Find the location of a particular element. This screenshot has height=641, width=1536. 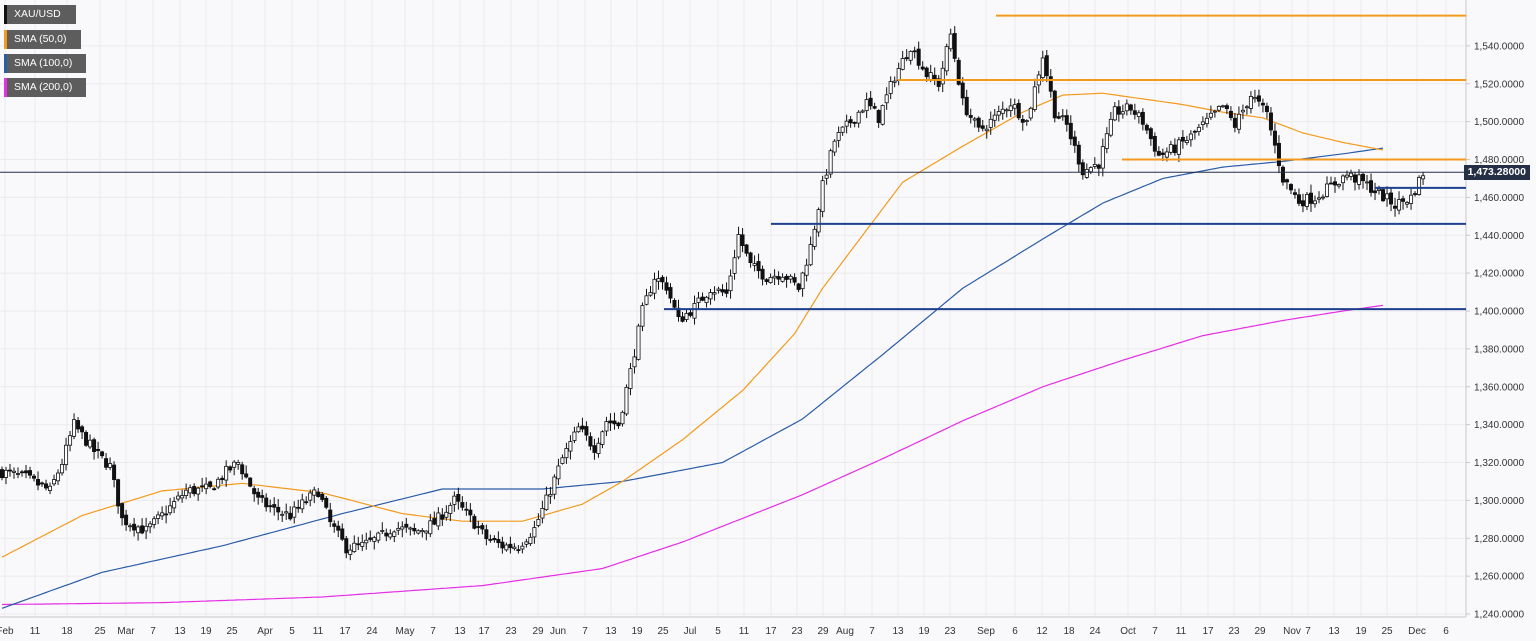

y-tick-label: 1,320.0000 is located at coordinates (1499, 463).